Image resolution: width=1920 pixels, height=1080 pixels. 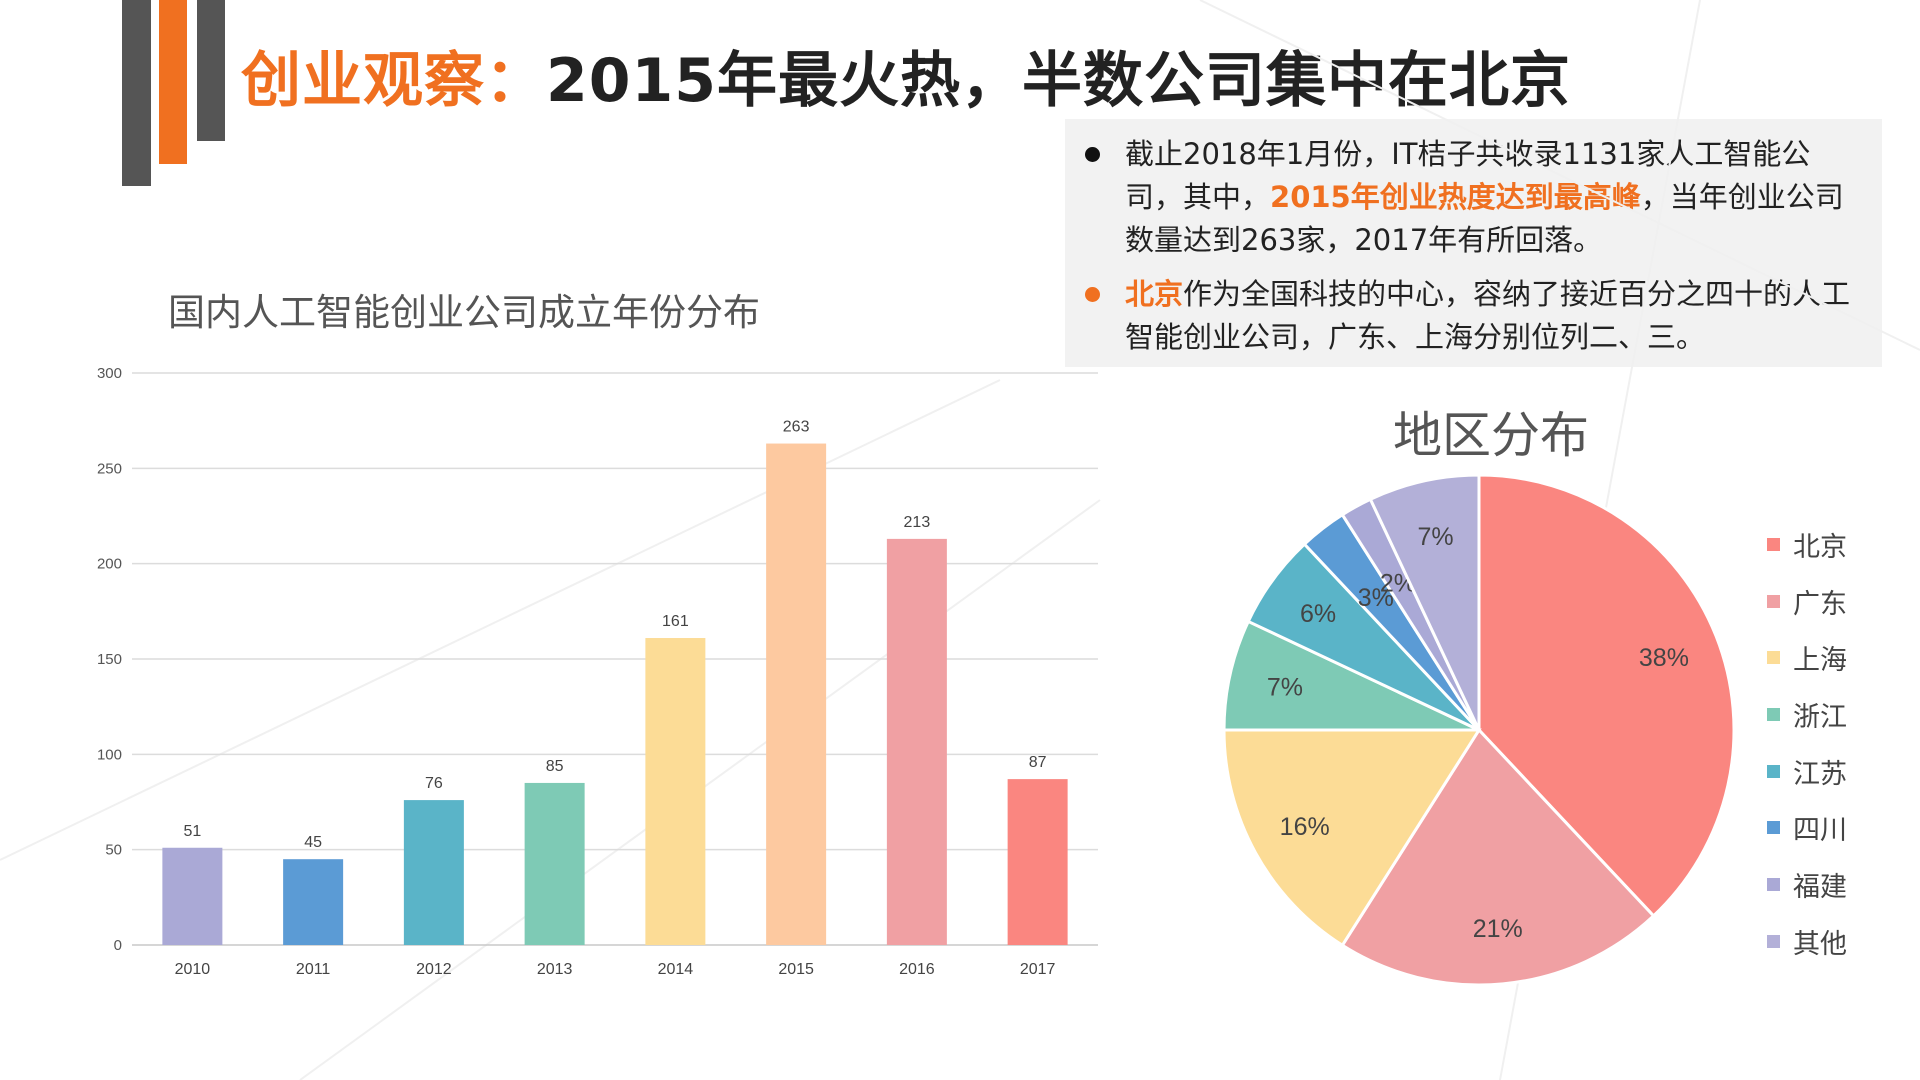 I want to click on pie-slice-上海, so click(x=1352, y=838).